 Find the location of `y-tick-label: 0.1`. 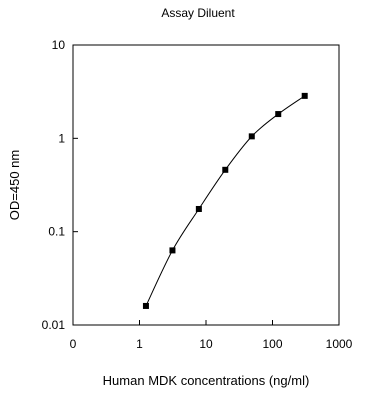

y-tick-label: 0.1 is located at coordinates (56, 232).